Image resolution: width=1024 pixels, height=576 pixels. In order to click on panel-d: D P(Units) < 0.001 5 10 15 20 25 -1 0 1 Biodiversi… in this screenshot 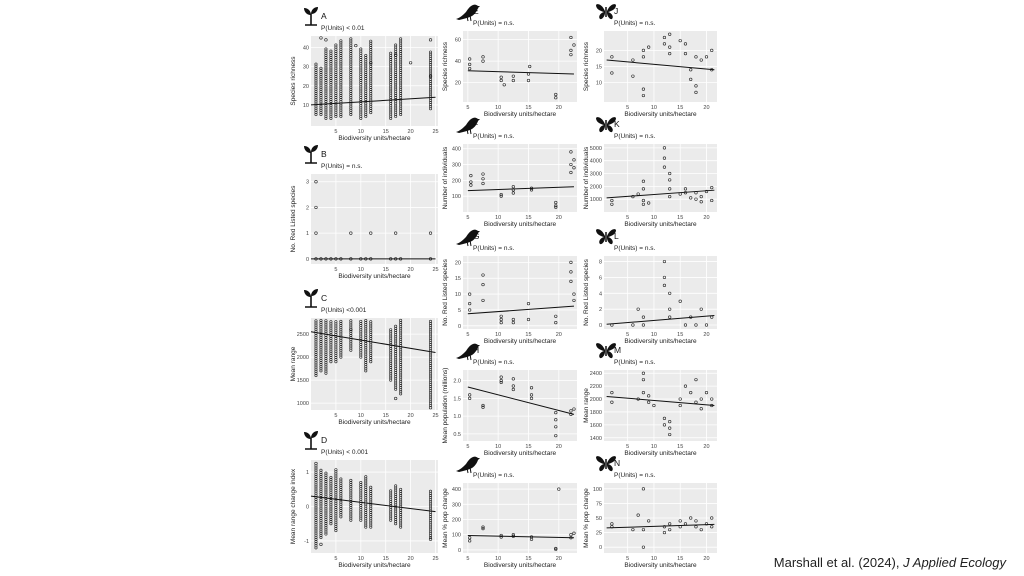, I will do `click(364, 500)`.